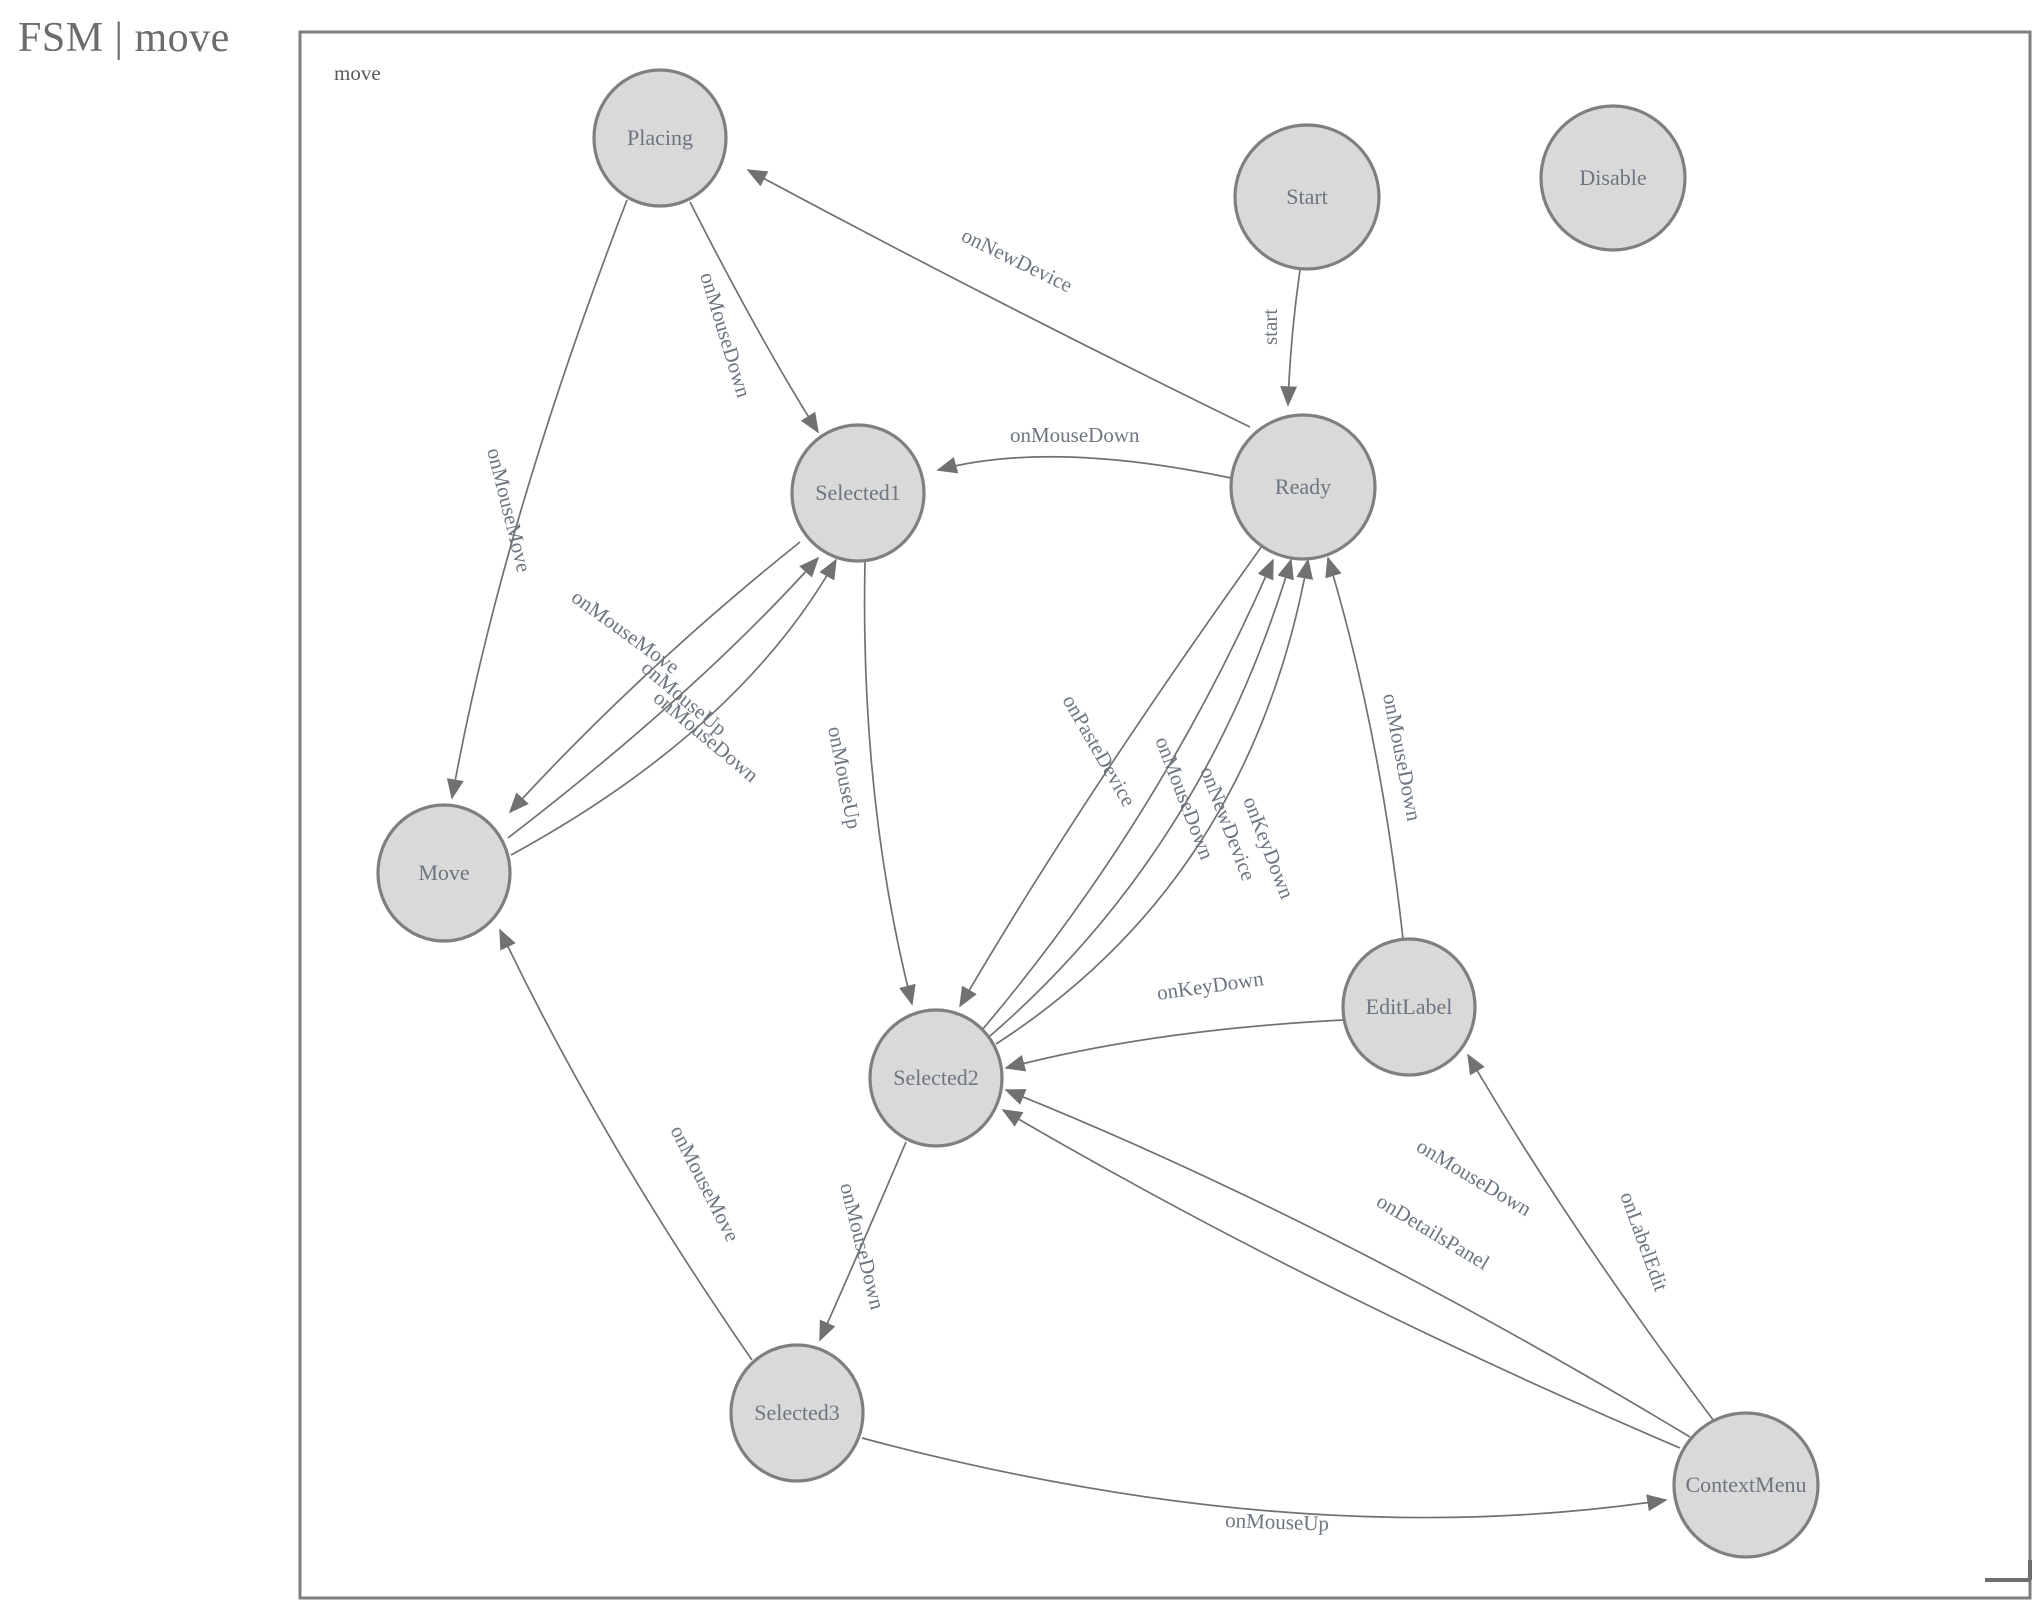 The height and width of the screenshot is (1624, 2034). I want to click on edge-label-onmousemove-selected3-move: onMouseMove, so click(705, 1183).